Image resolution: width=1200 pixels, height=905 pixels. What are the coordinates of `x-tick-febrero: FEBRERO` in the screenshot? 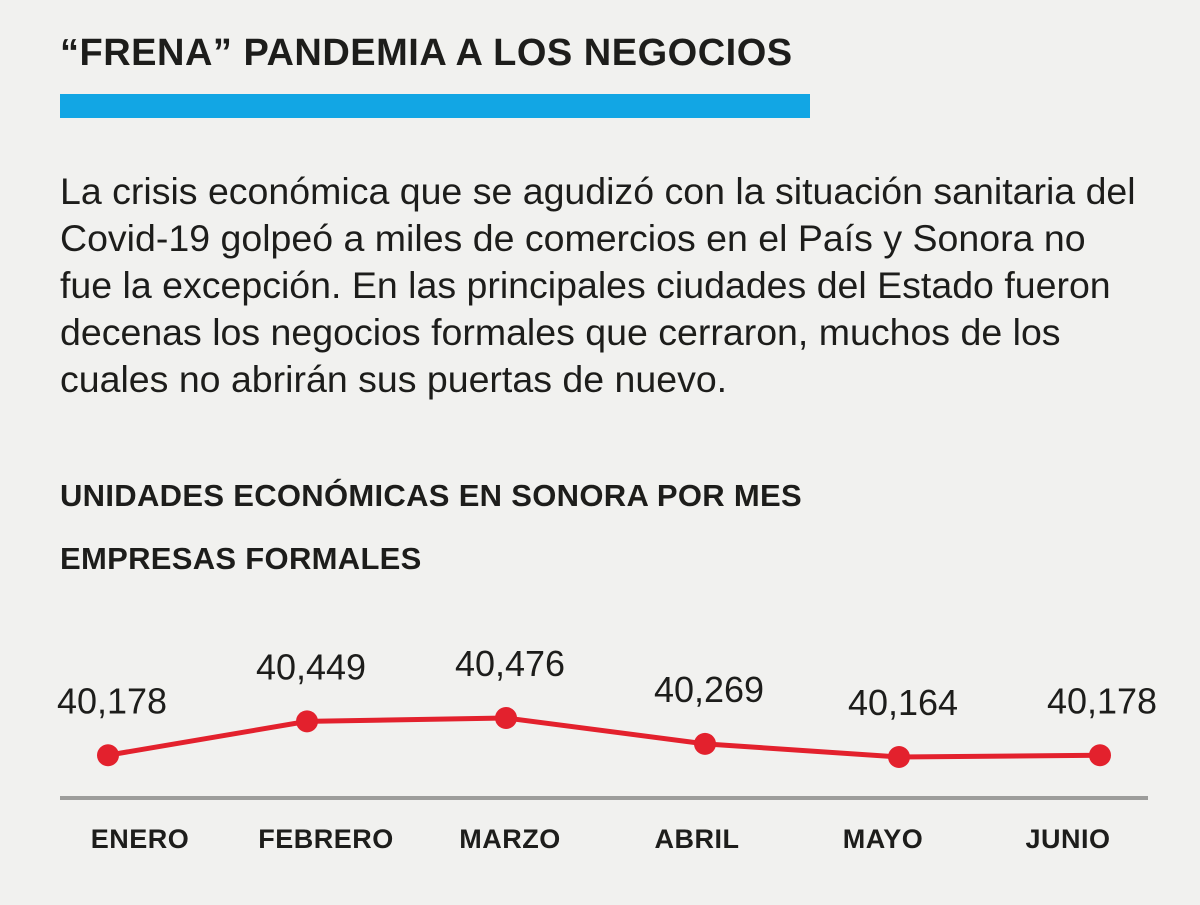 It's located at (326, 839).